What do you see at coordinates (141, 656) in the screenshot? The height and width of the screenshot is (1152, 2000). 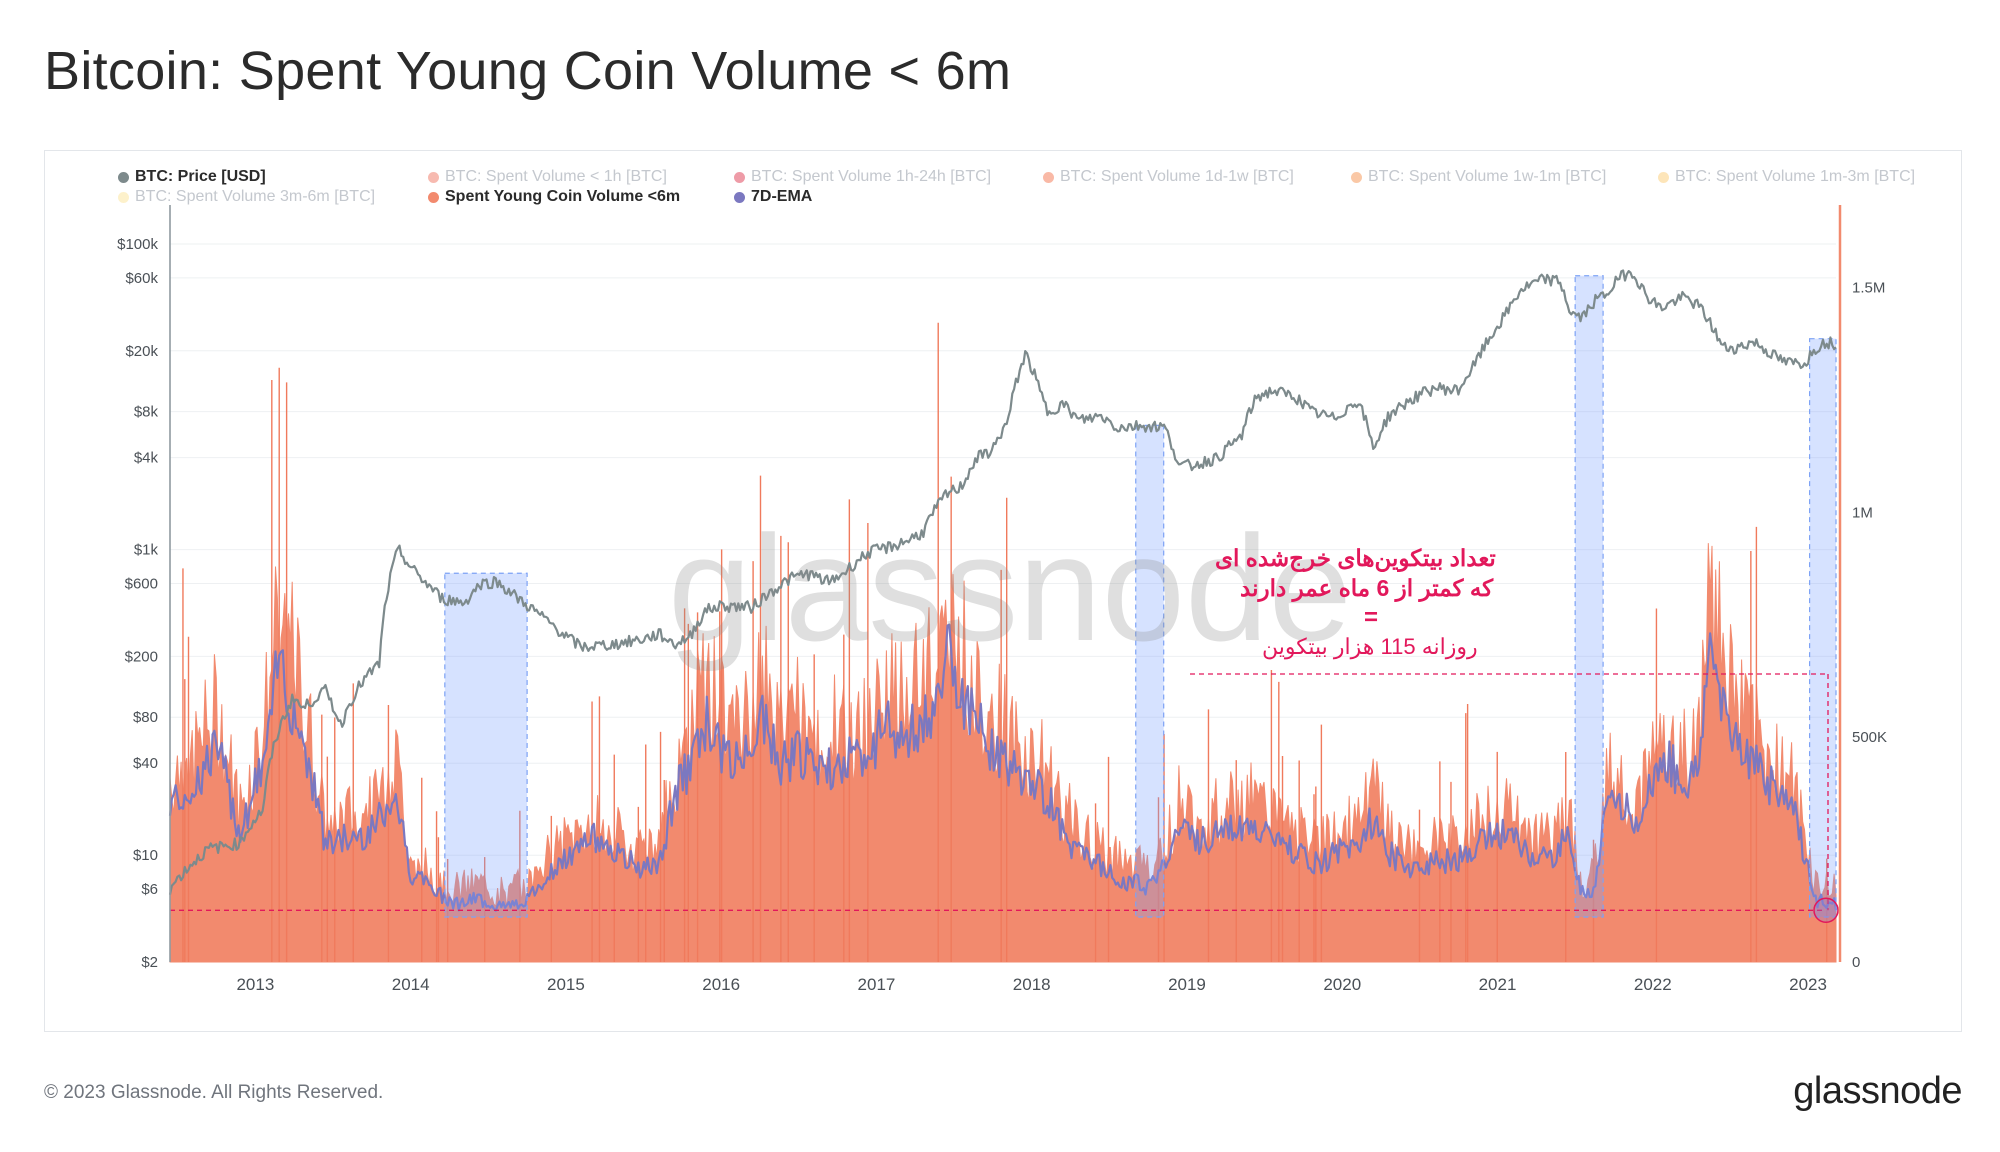 I see `y-left-tick-label: $200` at bounding box center [141, 656].